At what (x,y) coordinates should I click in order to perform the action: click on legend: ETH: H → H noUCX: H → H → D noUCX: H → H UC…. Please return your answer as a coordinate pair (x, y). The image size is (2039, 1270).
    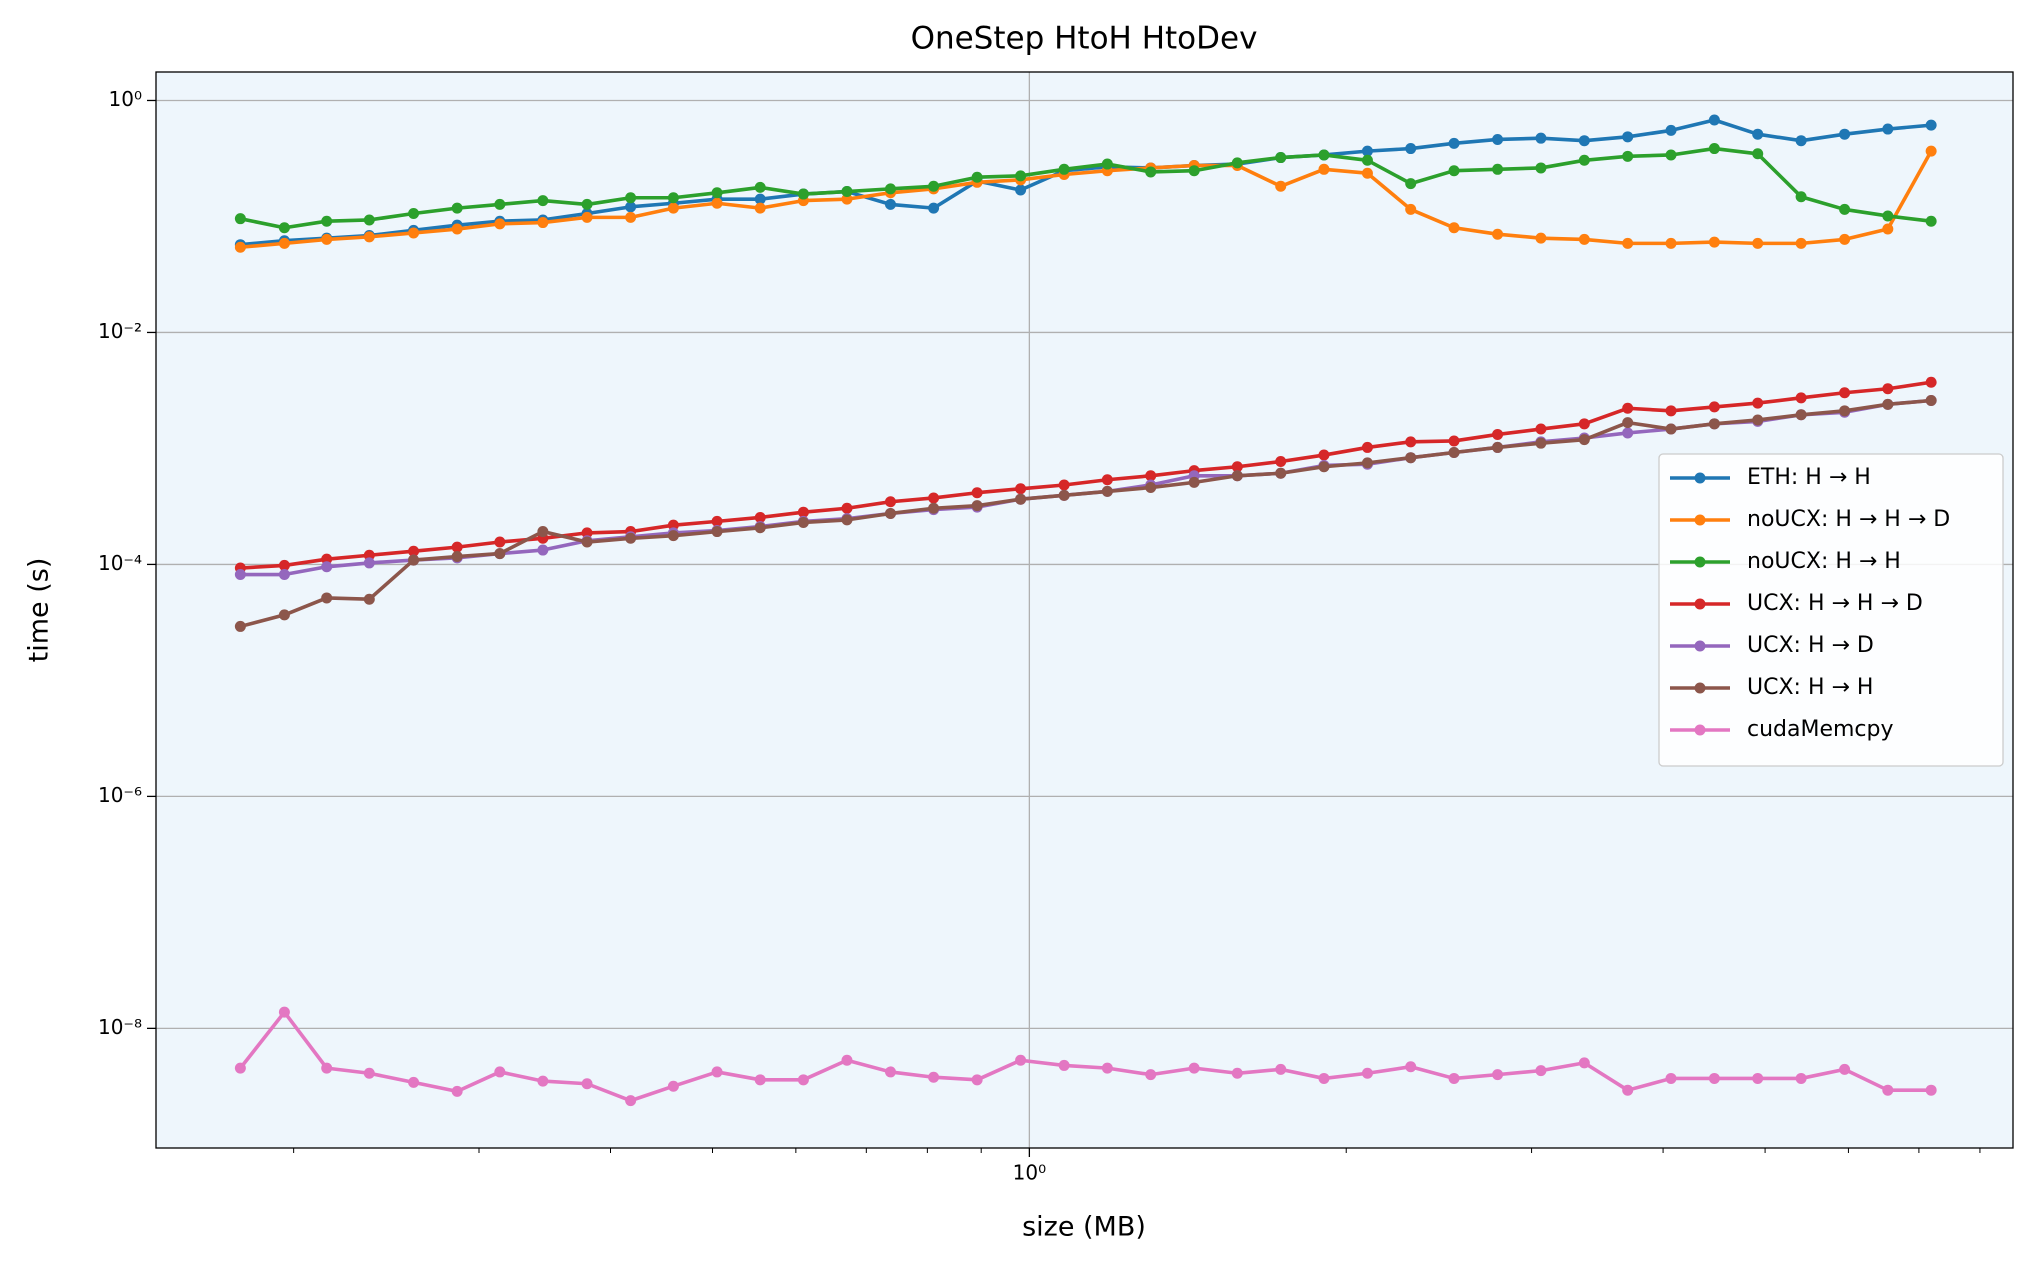
    Looking at the image, I should click on (1831, 610).